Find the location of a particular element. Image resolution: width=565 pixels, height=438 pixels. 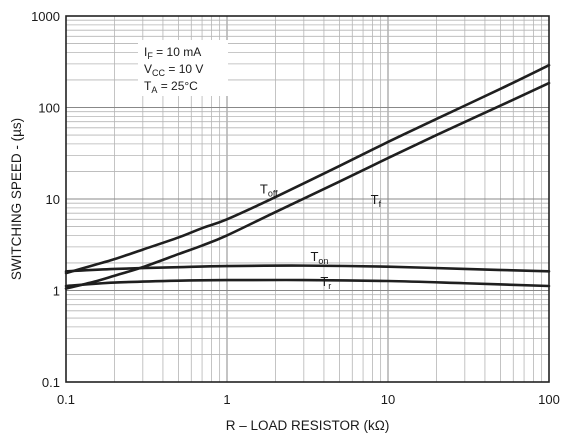

curve-t-on is located at coordinates (307, 268).